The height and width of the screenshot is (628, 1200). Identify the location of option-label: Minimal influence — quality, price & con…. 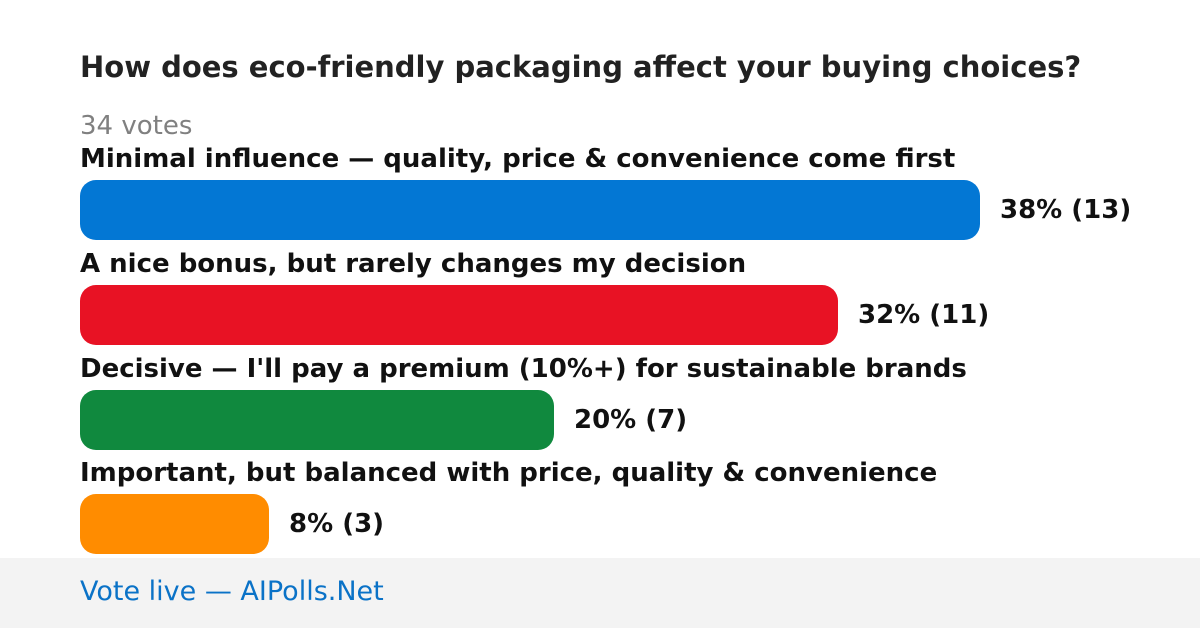
(518, 159).